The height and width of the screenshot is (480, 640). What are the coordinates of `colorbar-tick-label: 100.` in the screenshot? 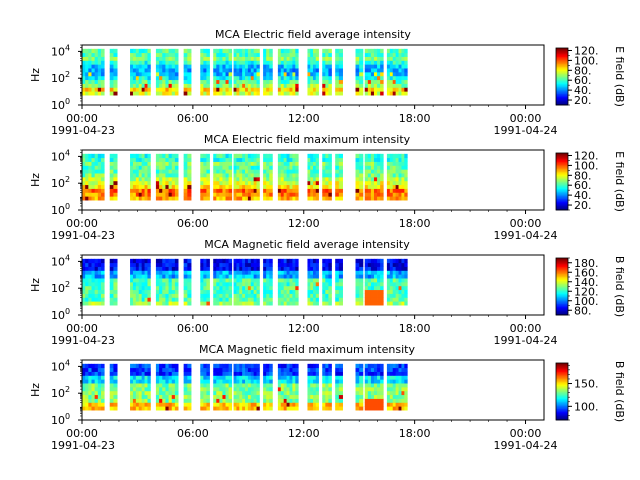 It's located at (586, 301).